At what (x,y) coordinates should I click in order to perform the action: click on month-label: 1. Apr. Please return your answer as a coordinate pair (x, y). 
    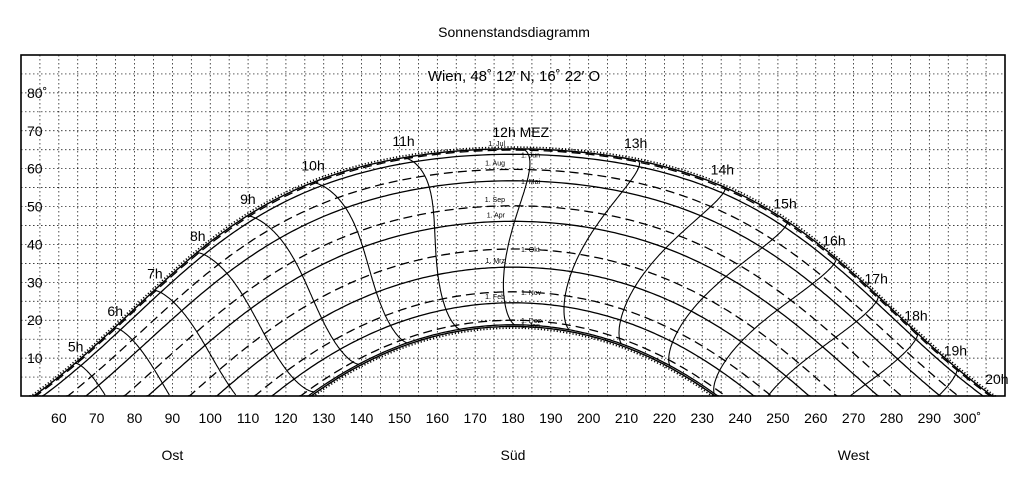
    Looking at the image, I should click on (496, 215).